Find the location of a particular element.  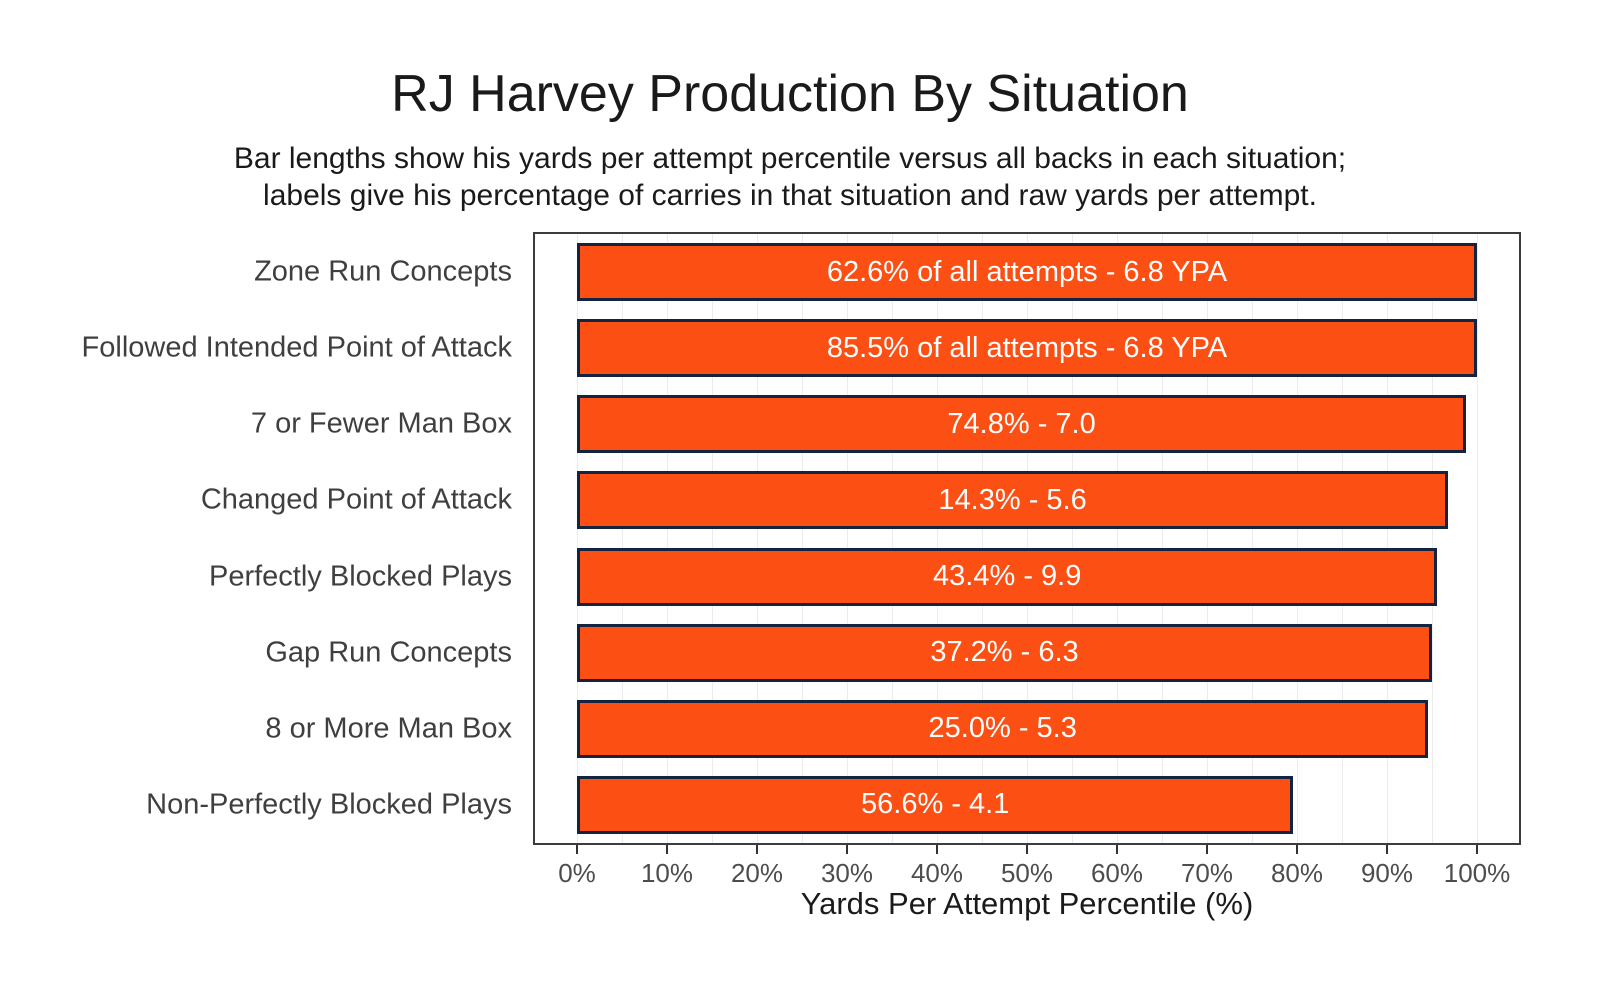

bar-row: 25.0% - 5.3 is located at coordinates (1027, 729).